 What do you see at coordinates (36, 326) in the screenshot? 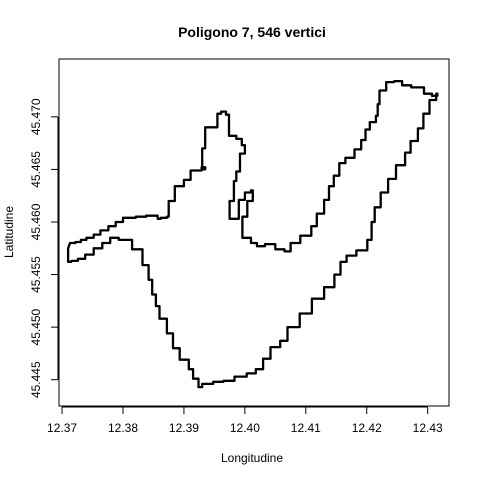
I see `y-tick-label: 45.450` at bounding box center [36, 326].